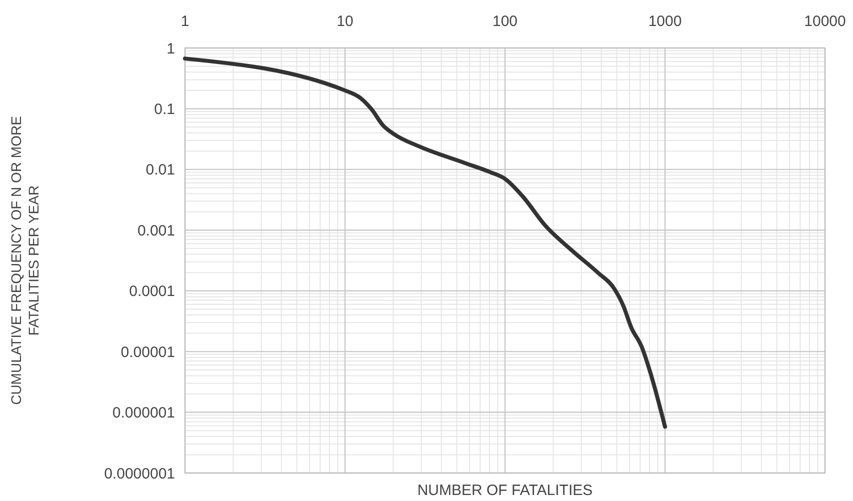  What do you see at coordinates (170, 49) in the screenshot?
I see `y-tick-label: 1` at bounding box center [170, 49].